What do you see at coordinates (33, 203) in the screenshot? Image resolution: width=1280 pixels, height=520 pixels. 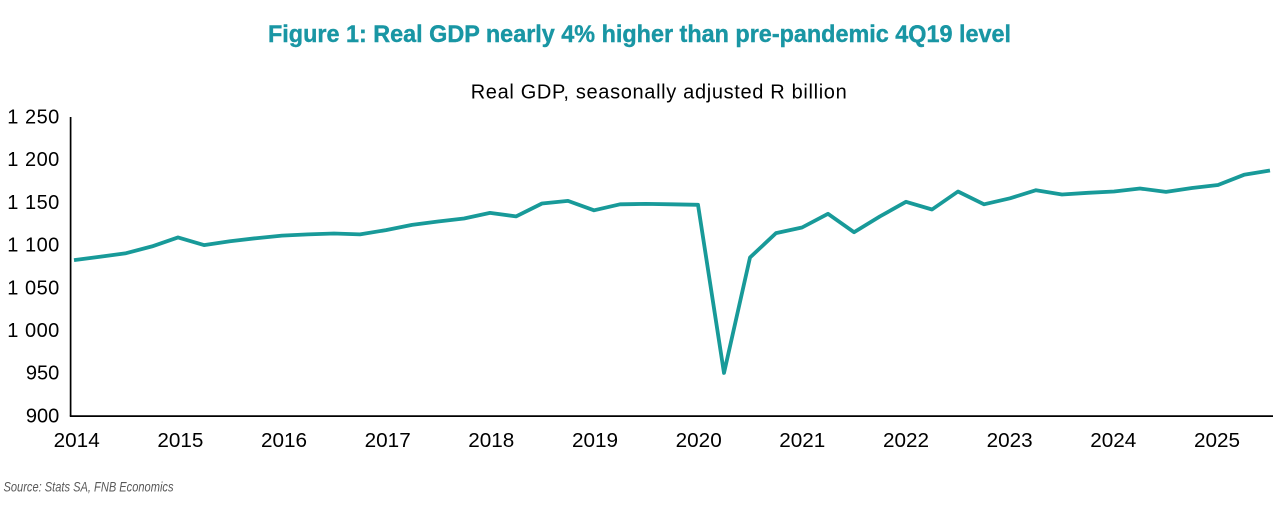 I see `svg-text: 1 150` at bounding box center [33, 203].